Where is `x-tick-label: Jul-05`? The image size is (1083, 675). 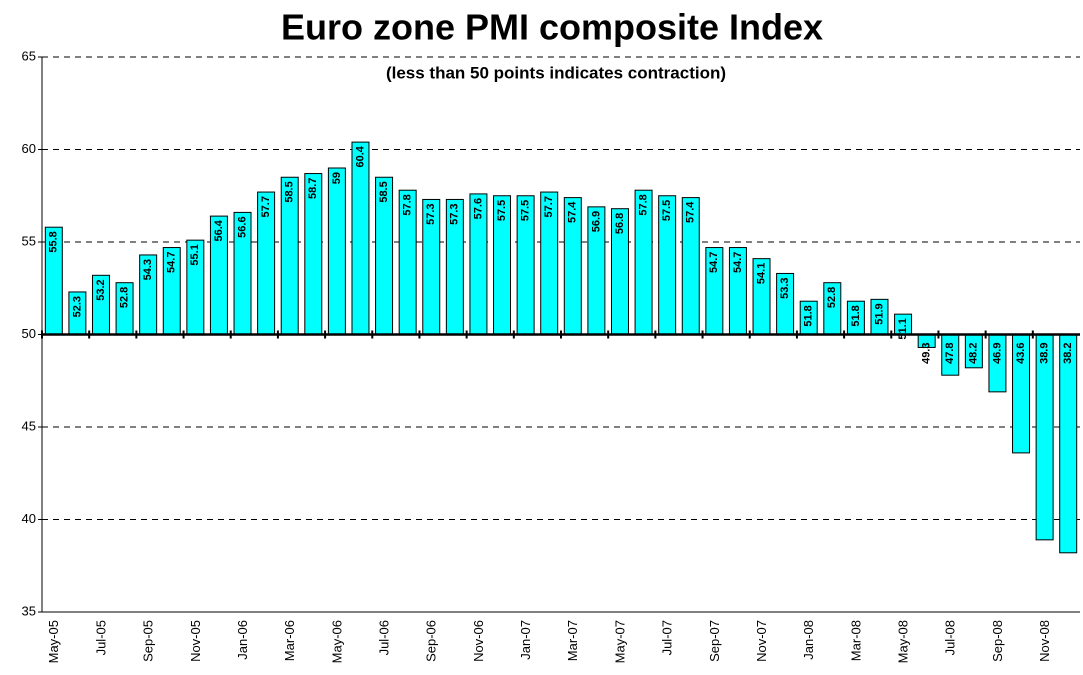
x-tick-label: Jul-05 is located at coordinates (100, 637).